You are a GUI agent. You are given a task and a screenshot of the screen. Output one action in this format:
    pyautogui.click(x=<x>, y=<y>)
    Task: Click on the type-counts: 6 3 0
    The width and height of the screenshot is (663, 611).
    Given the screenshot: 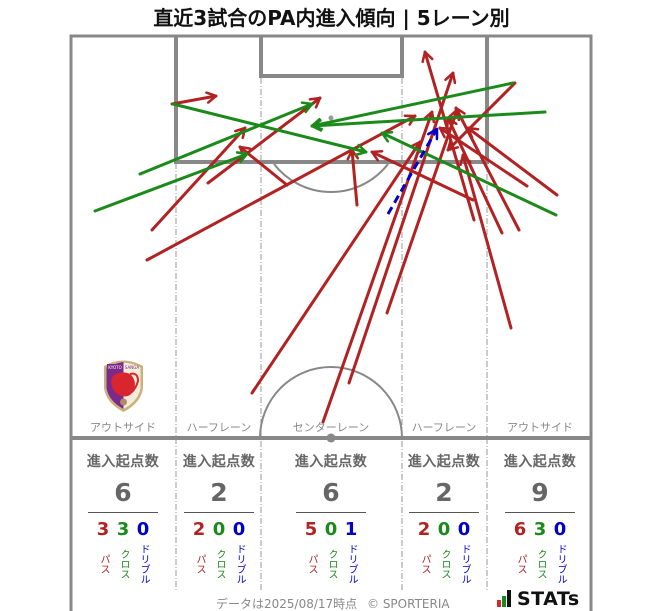 What is the action you would take?
    pyautogui.click(x=540, y=530)
    